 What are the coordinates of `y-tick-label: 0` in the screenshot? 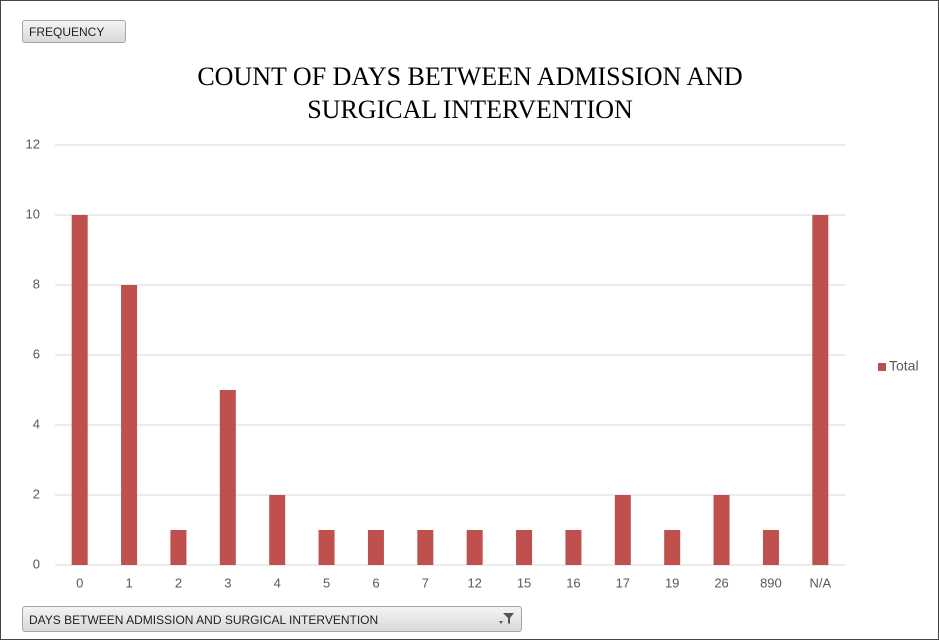 It's located at (36, 563).